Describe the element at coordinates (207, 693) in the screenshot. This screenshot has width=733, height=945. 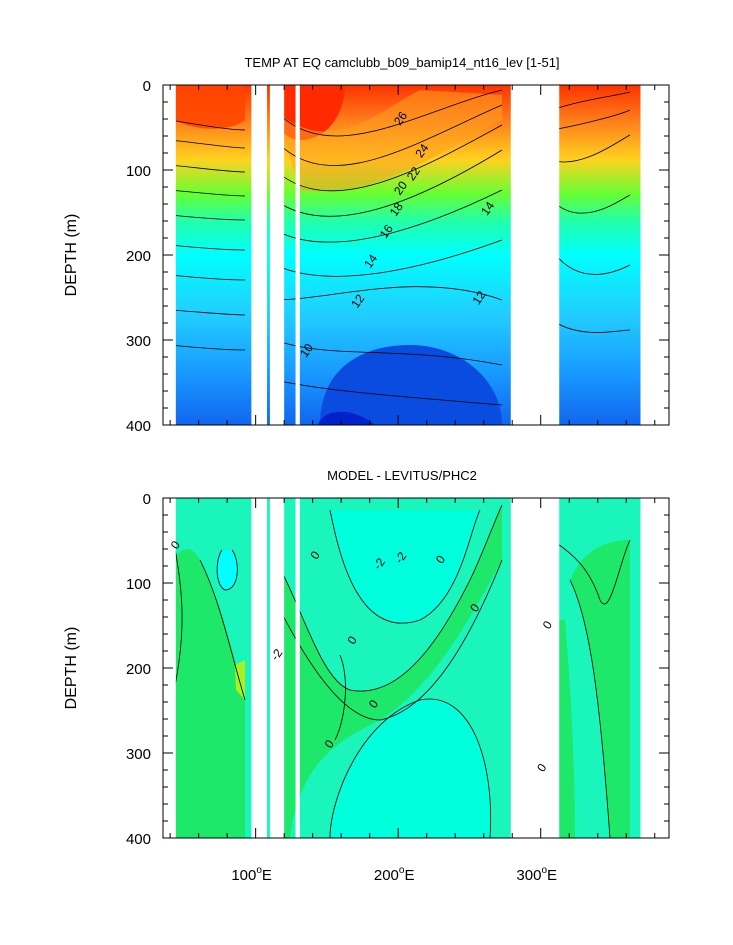
I see `positive-region-west` at that location.